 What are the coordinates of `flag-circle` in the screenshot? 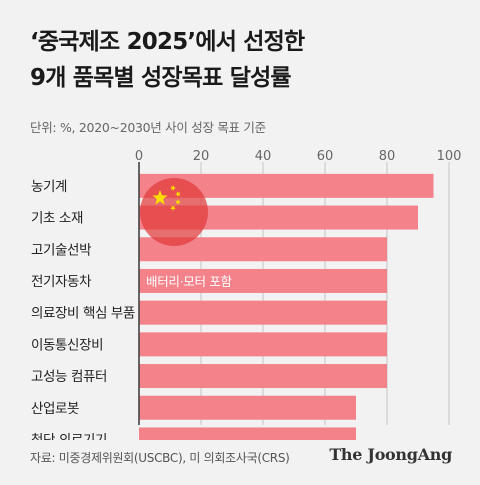 It's located at (174, 212).